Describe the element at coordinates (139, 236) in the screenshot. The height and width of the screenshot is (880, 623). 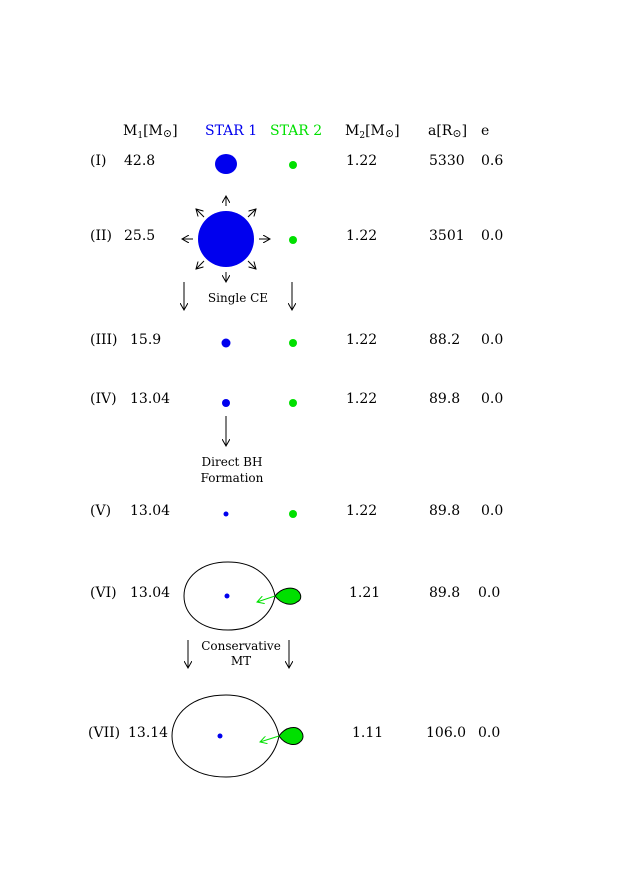
I see `m1-value: 25.5` at that location.